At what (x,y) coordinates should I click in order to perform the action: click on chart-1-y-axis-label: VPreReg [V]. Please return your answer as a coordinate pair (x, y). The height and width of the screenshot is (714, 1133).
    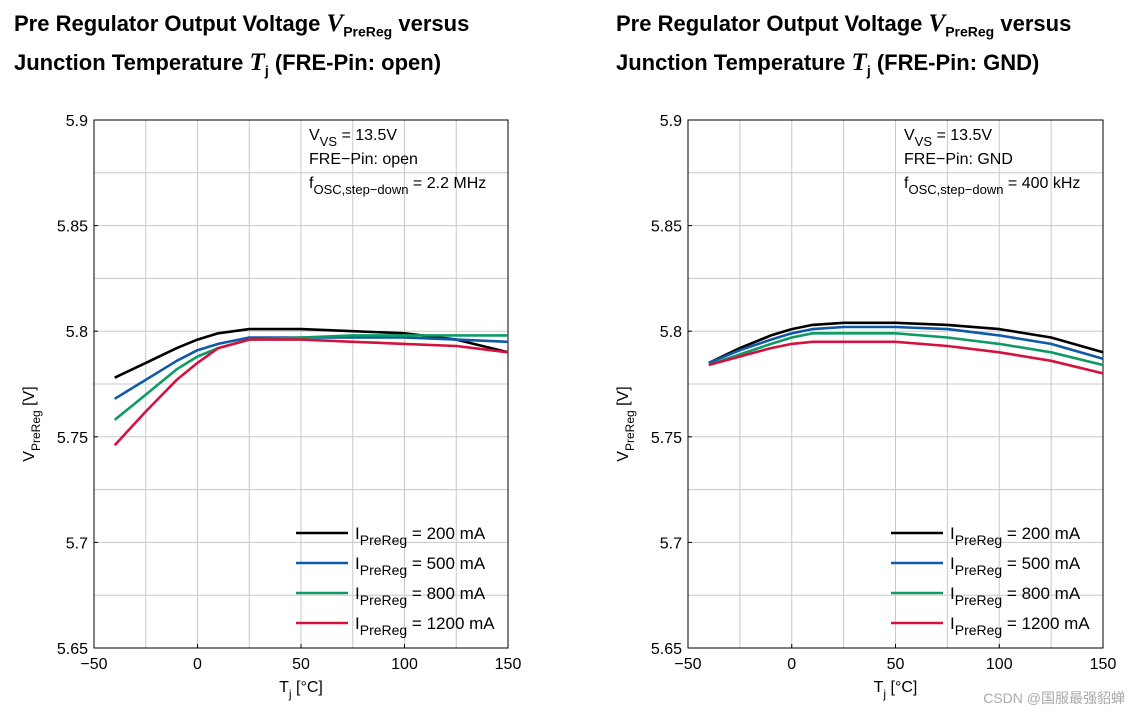
    Looking at the image, I should click on (32, 423).